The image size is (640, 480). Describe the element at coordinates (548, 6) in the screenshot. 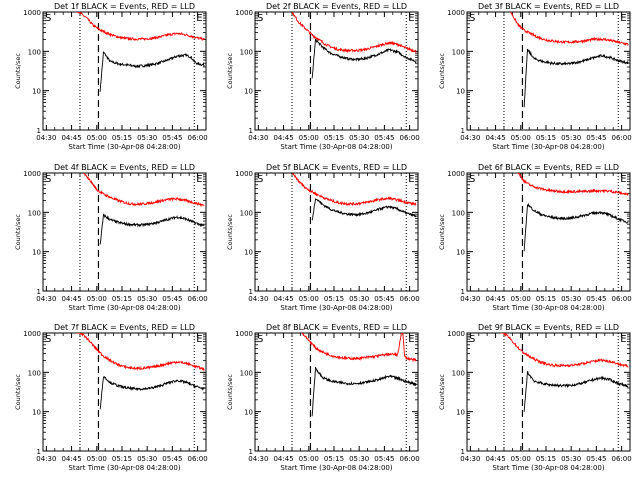

I see `panel-title: Det 3f BLACK = Events, RED = LLD` at that location.